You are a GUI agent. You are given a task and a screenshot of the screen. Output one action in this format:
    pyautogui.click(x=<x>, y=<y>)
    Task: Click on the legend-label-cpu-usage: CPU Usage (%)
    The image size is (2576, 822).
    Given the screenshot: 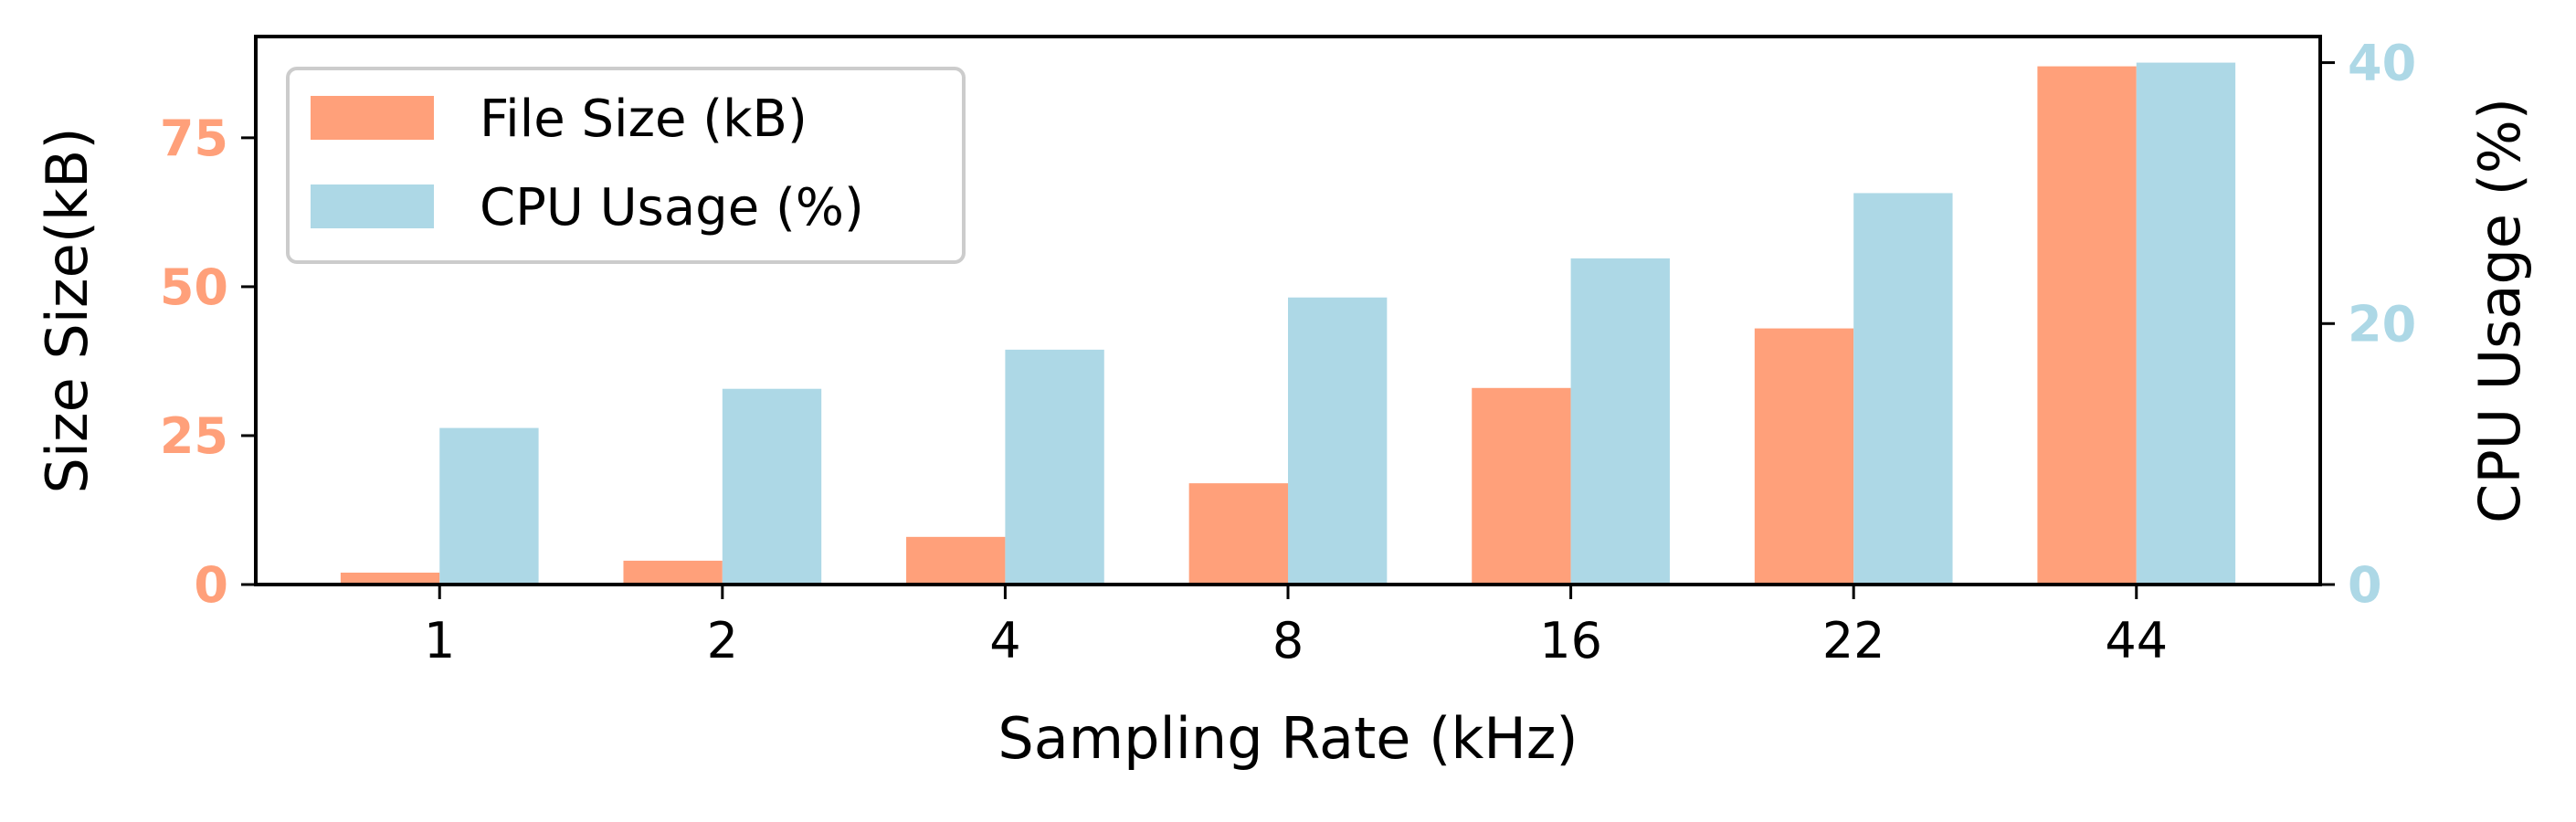 What is the action you would take?
    pyautogui.click(x=672, y=207)
    